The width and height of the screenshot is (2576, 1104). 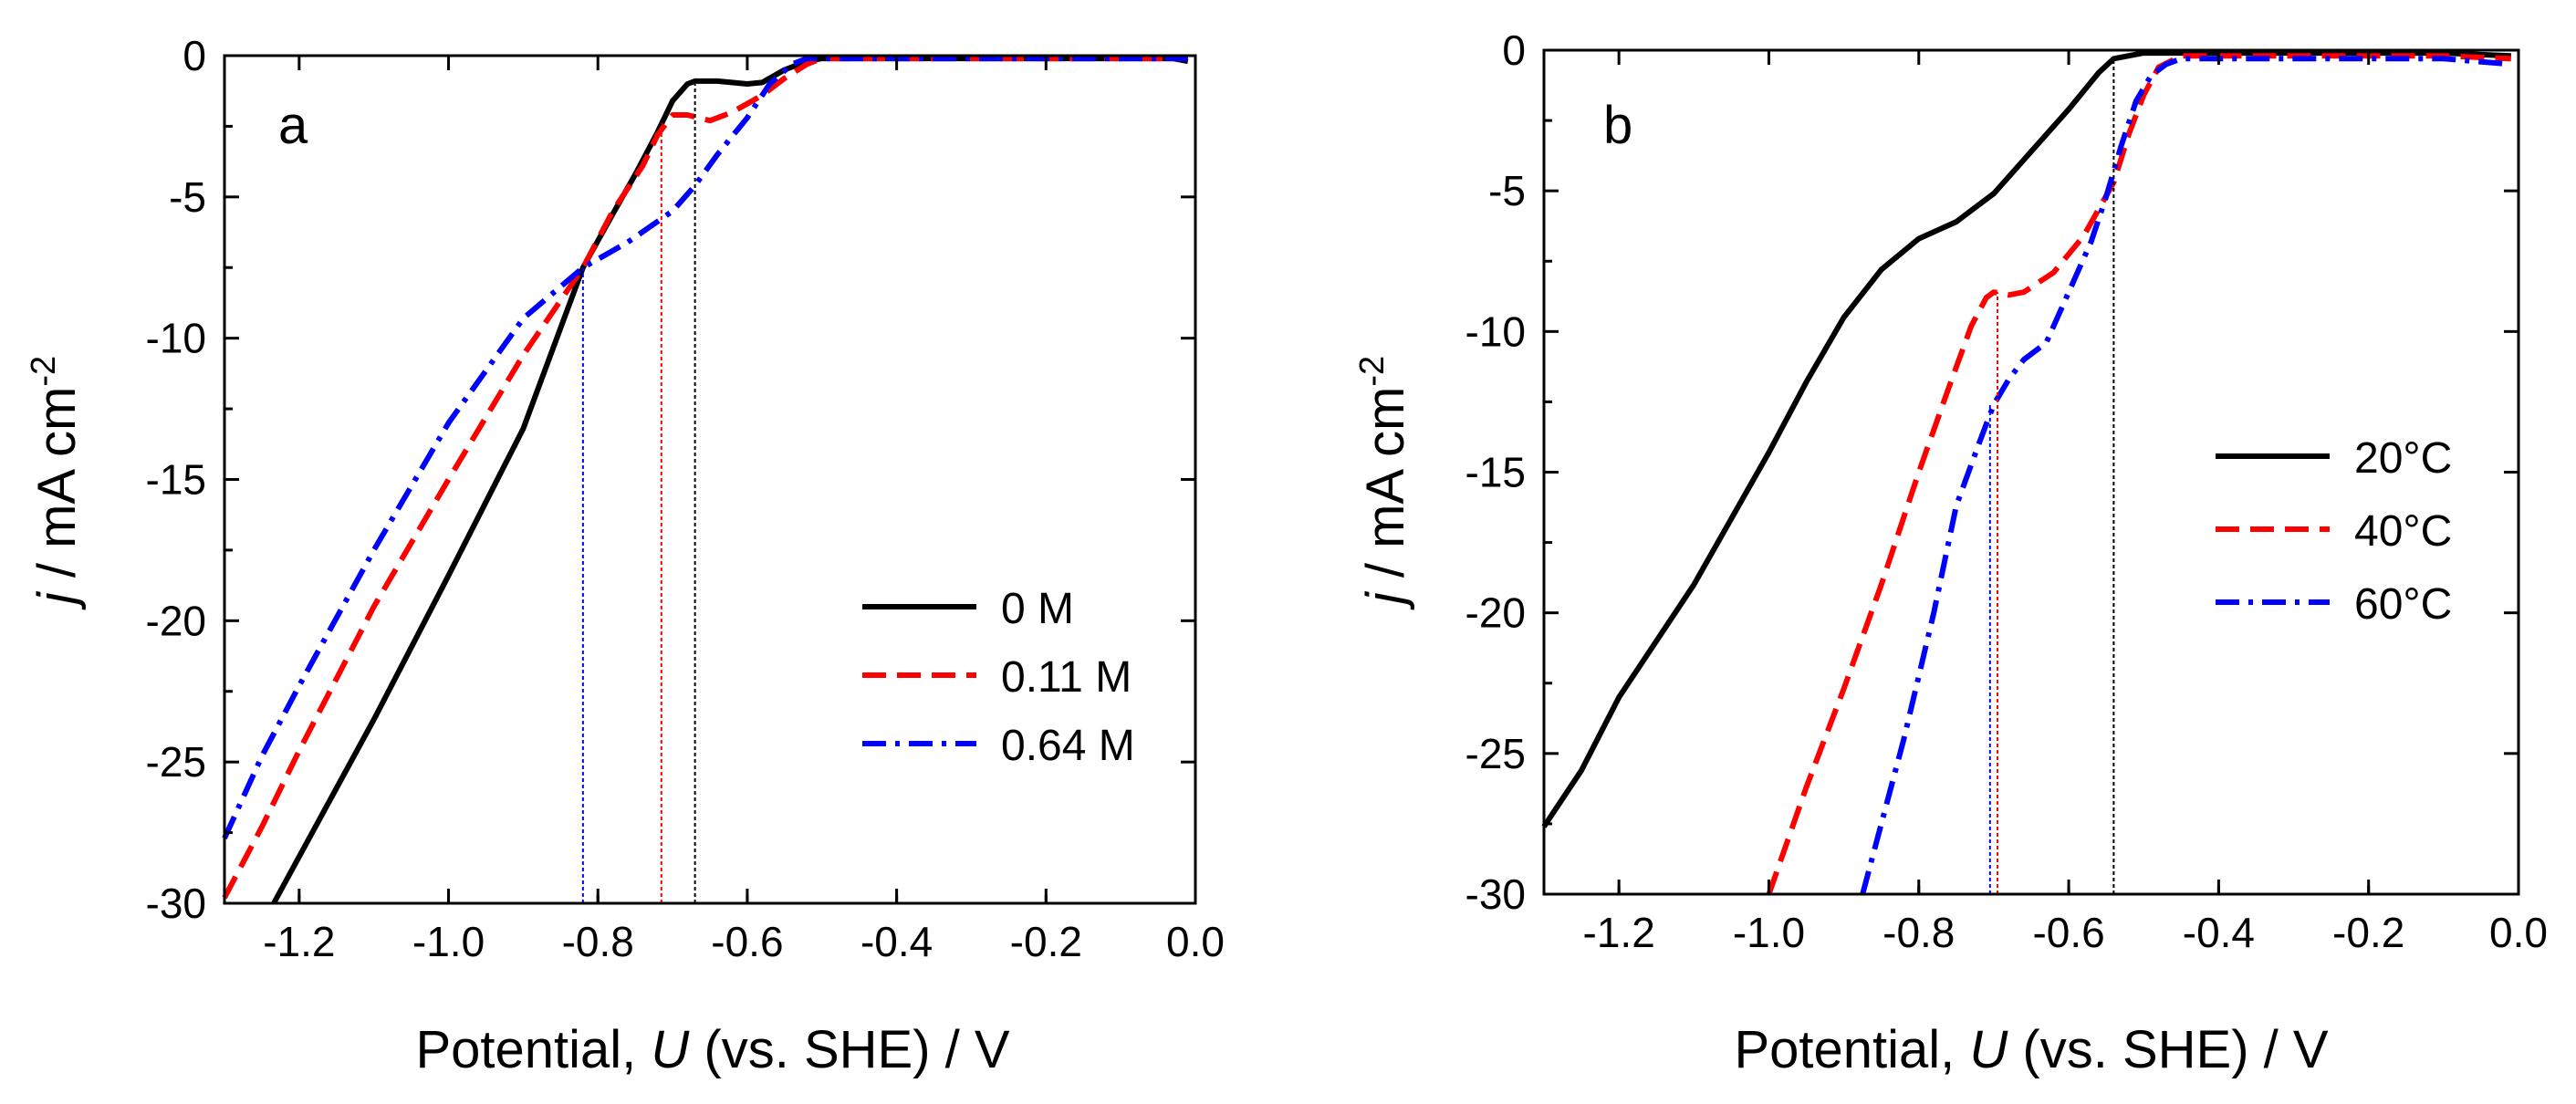 I want to click on legend-label-0: 0 M, so click(x=1037, y=609).